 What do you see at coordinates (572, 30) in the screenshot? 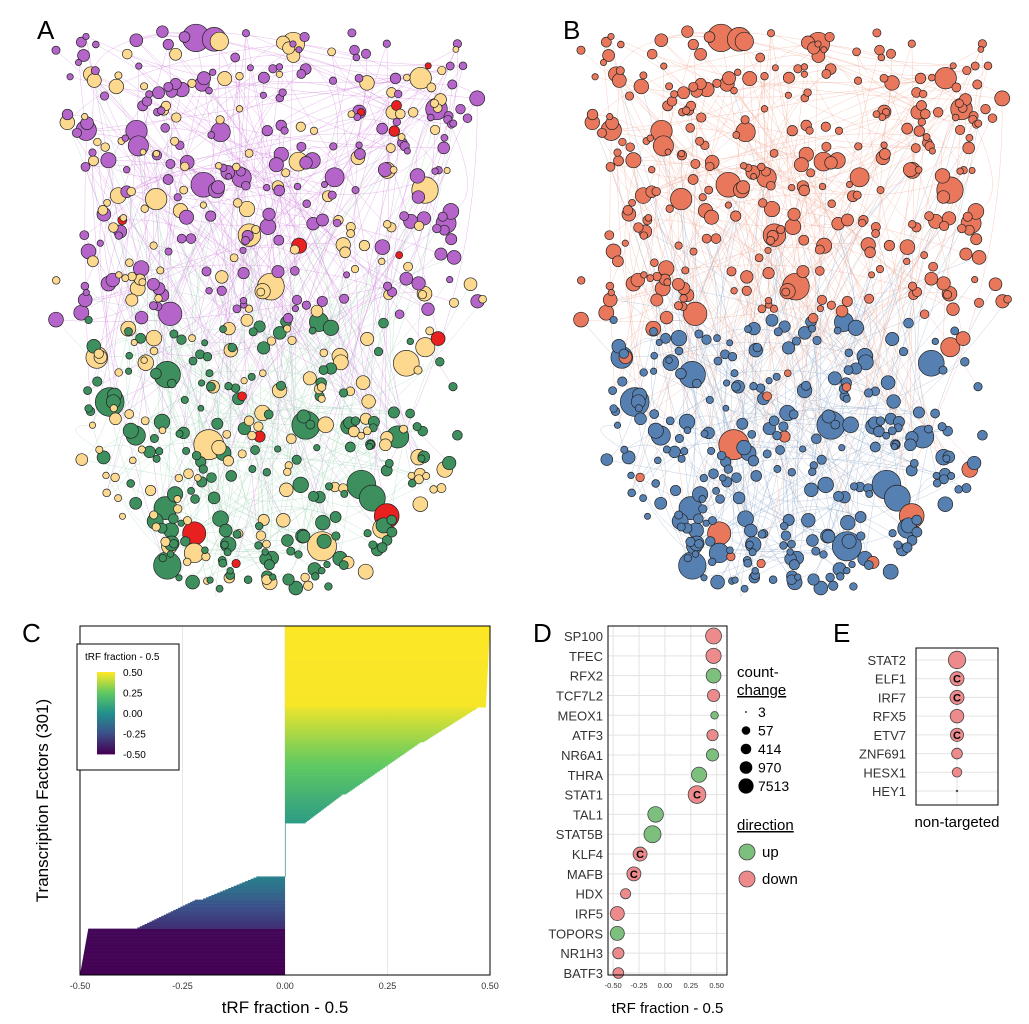
I see `panel-b-letter: B` at bounding box center [572, 30].